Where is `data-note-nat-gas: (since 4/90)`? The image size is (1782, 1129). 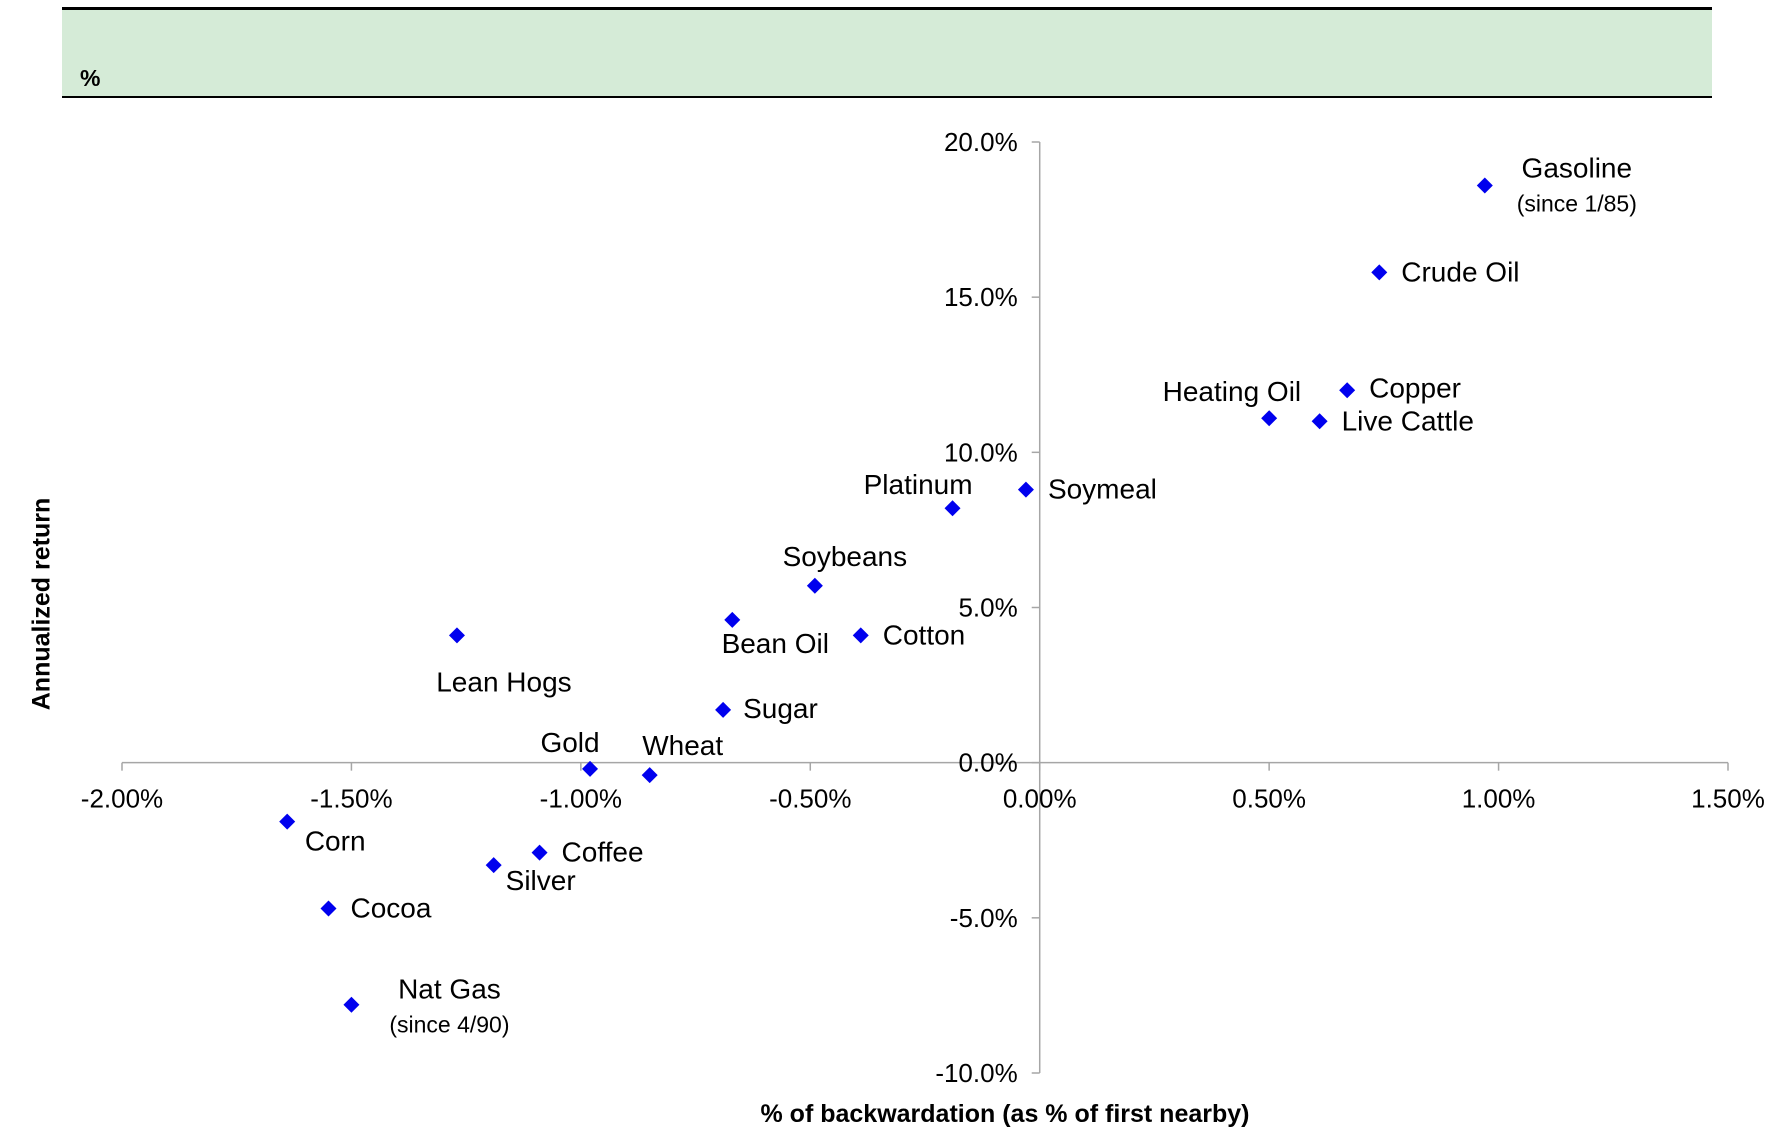
data-note-nat-gas: (since 4/90) is located at coordinates (449, 1025).